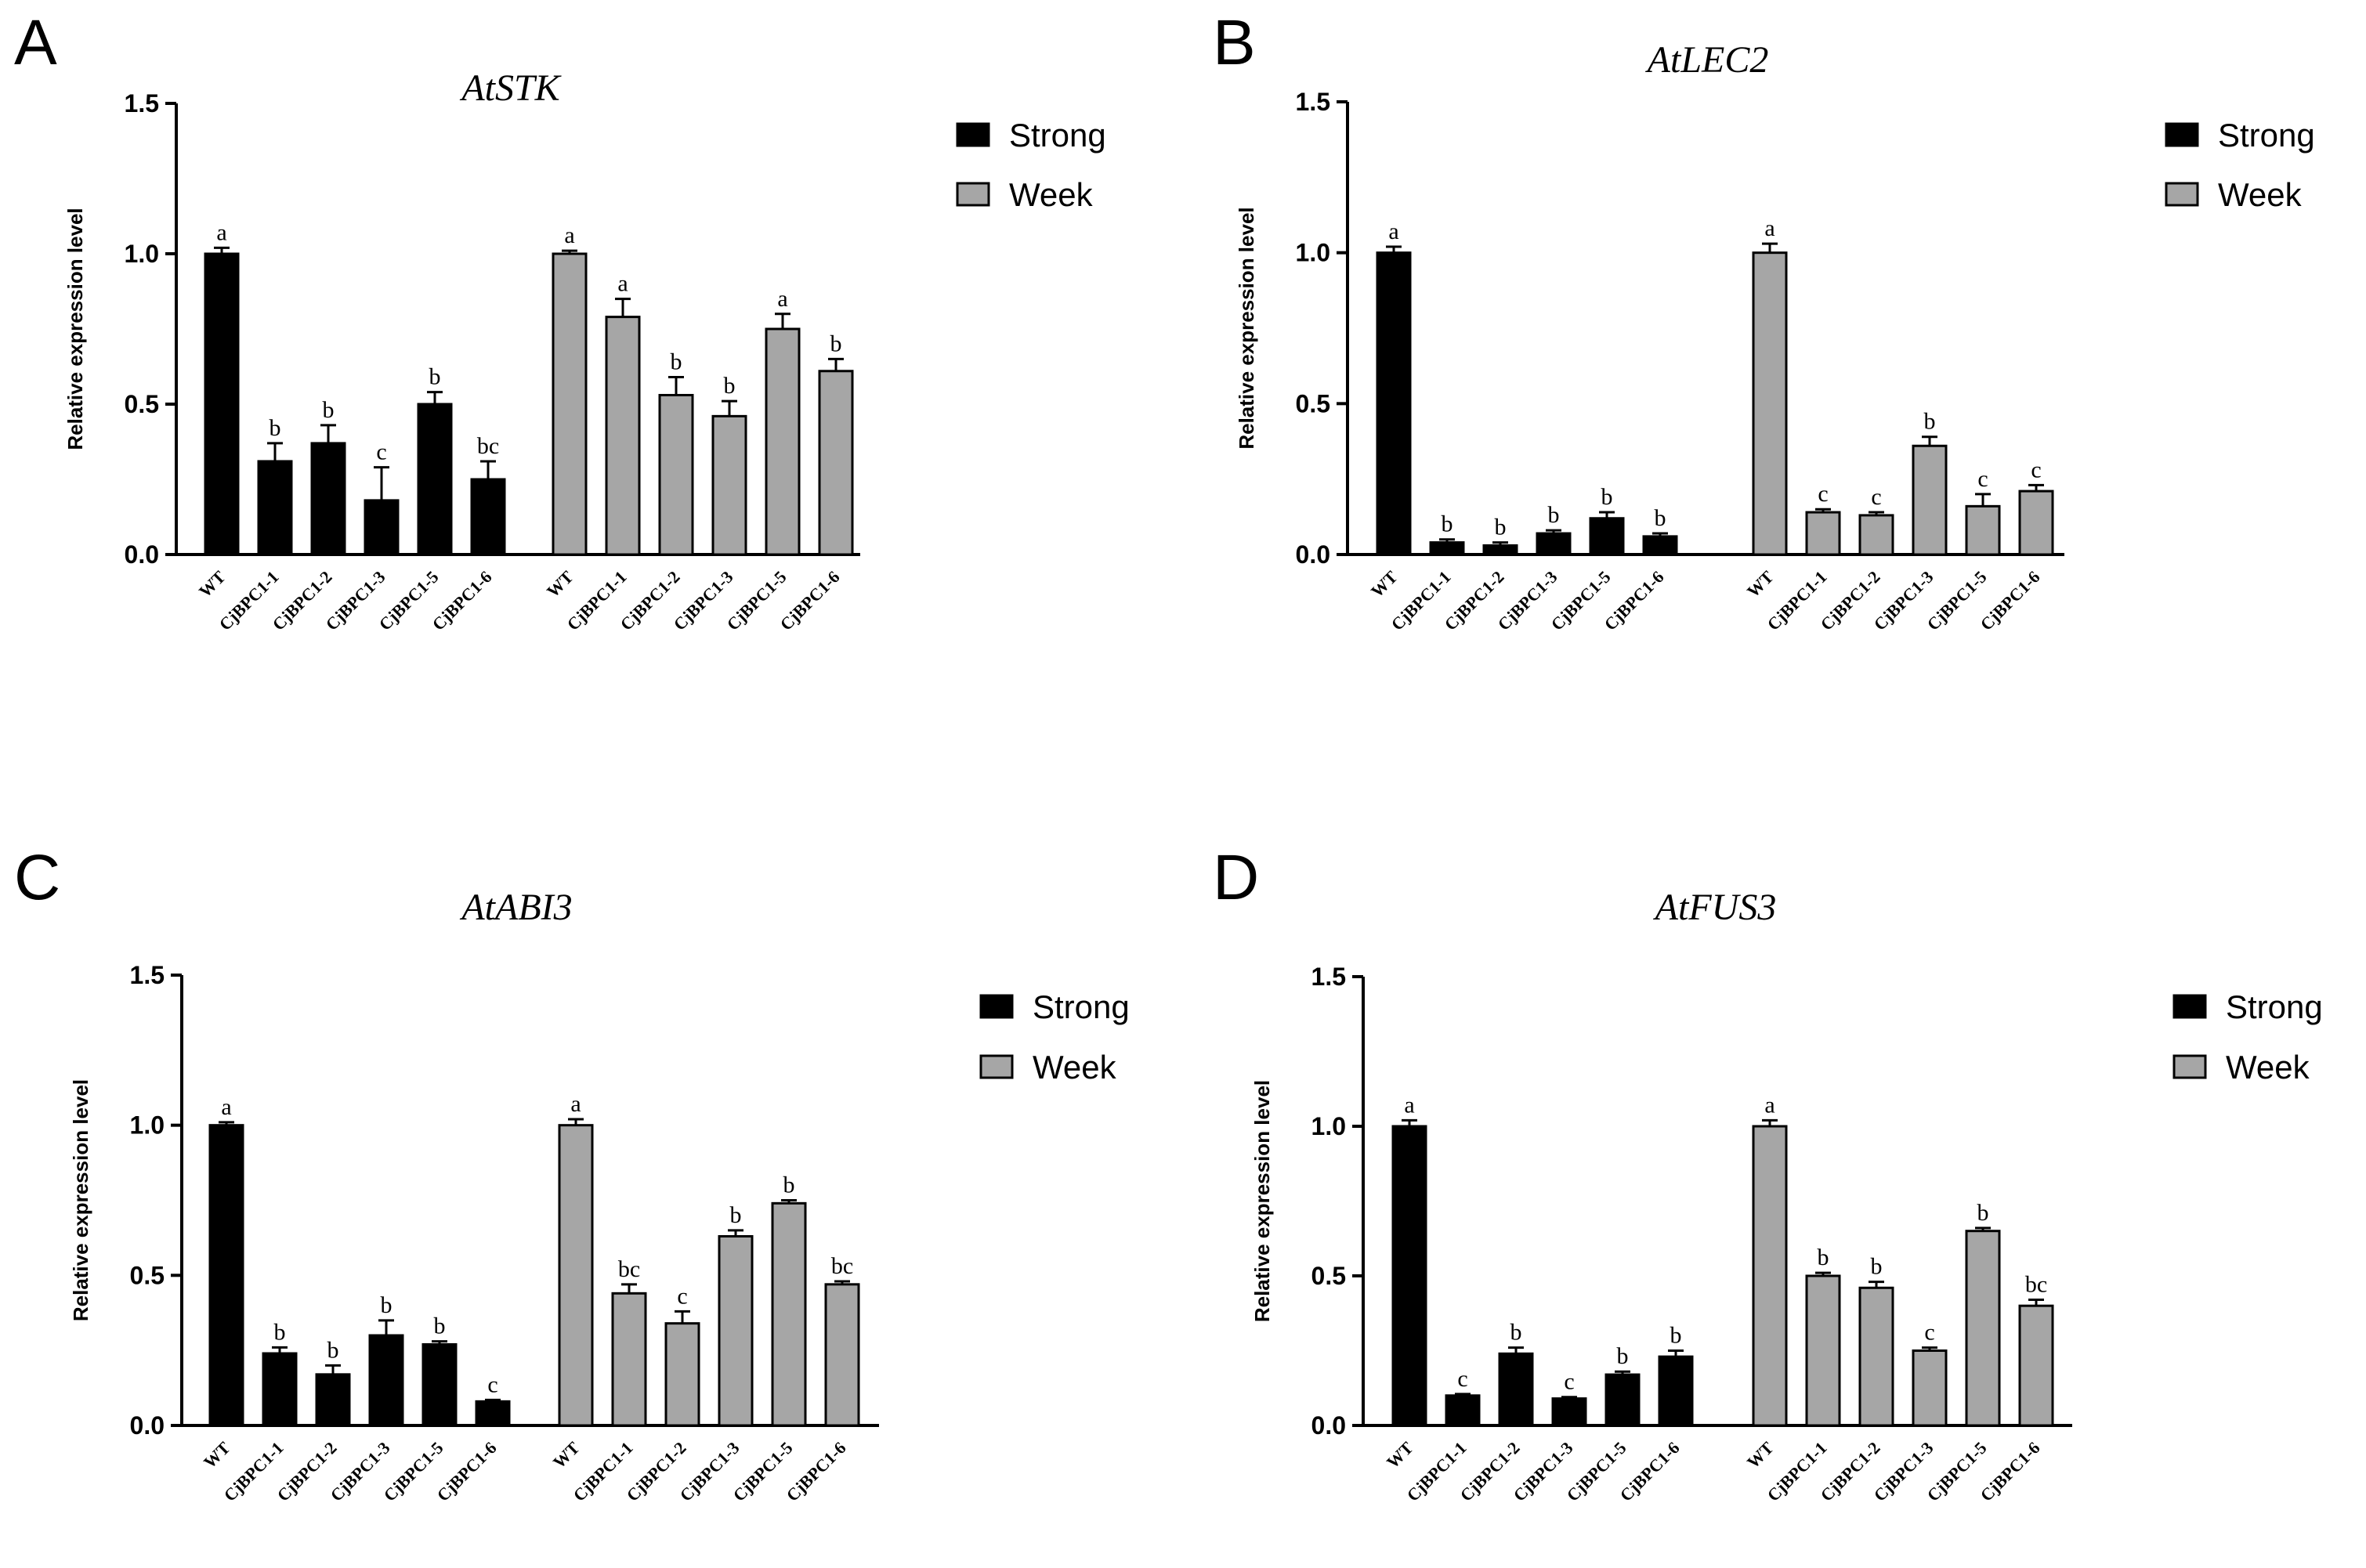 Image resolution: width=2366 pixels, height=1568 pixels. What do you see at coordinates (996, 1006) in the screenshot?
I see `legend-swatch-strong` at bounding box center [996, 1006].